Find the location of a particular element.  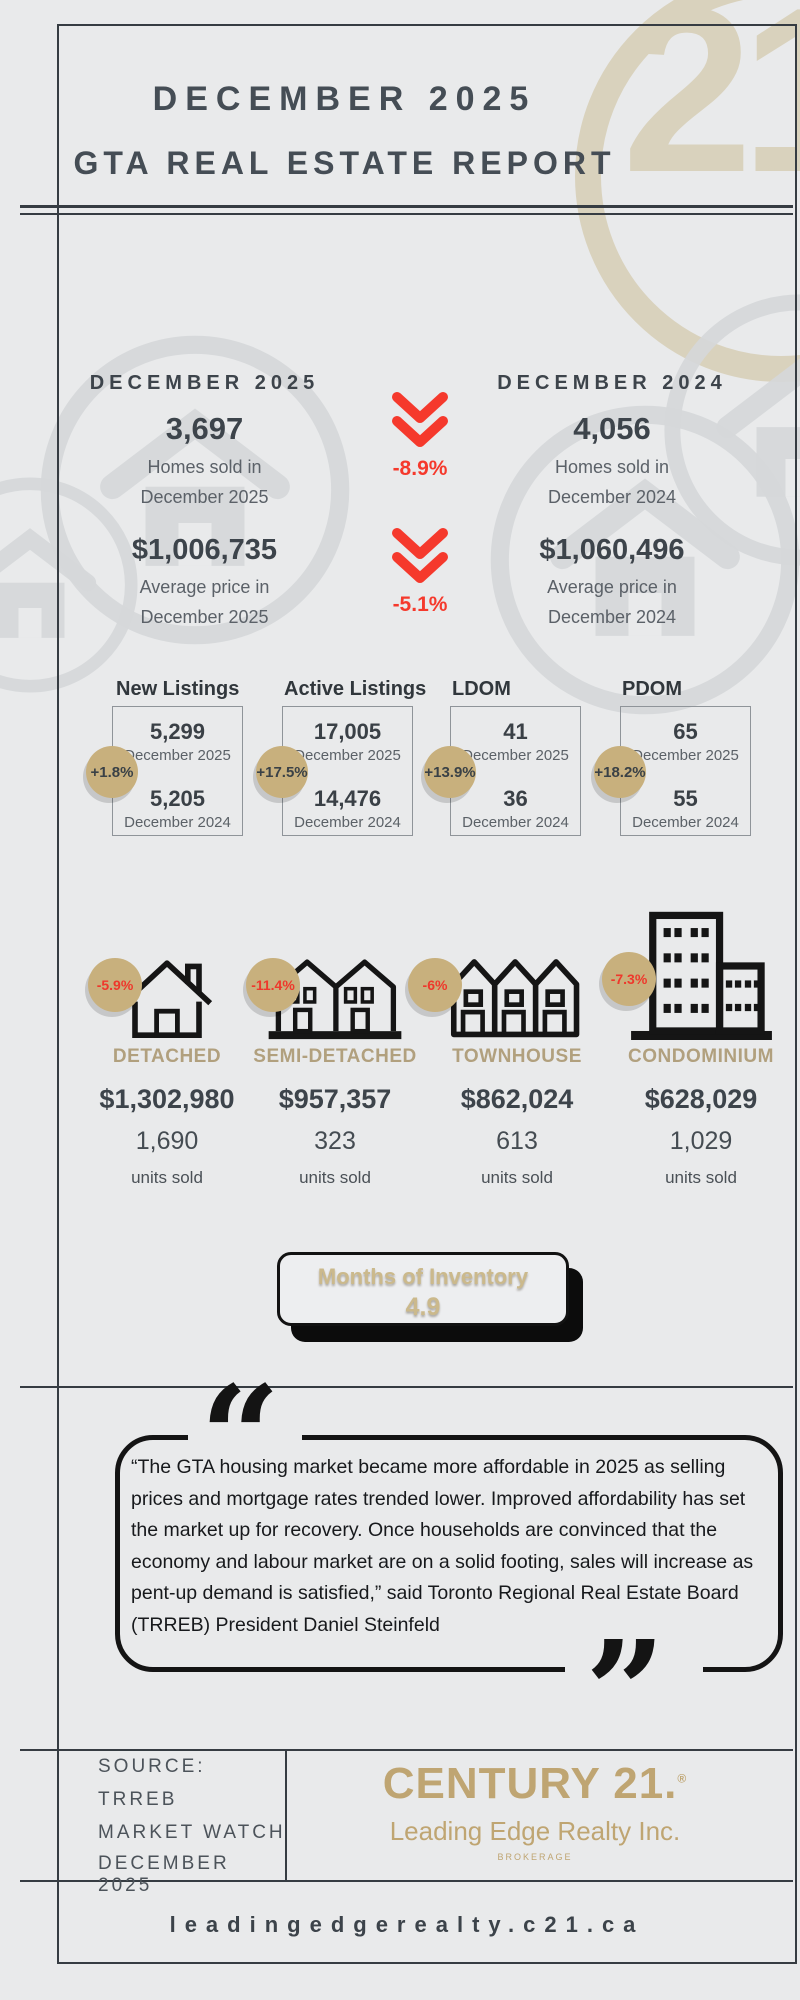

current-sales-caption: Homes sold in December 2025 is located at coordinates (204, 482).